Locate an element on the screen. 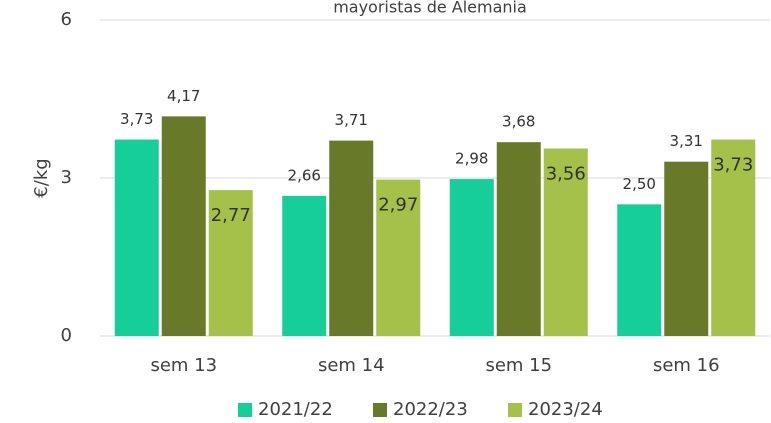 The image size is (771, 423). value-label: 2,98 is located at coordinates (471, 159).